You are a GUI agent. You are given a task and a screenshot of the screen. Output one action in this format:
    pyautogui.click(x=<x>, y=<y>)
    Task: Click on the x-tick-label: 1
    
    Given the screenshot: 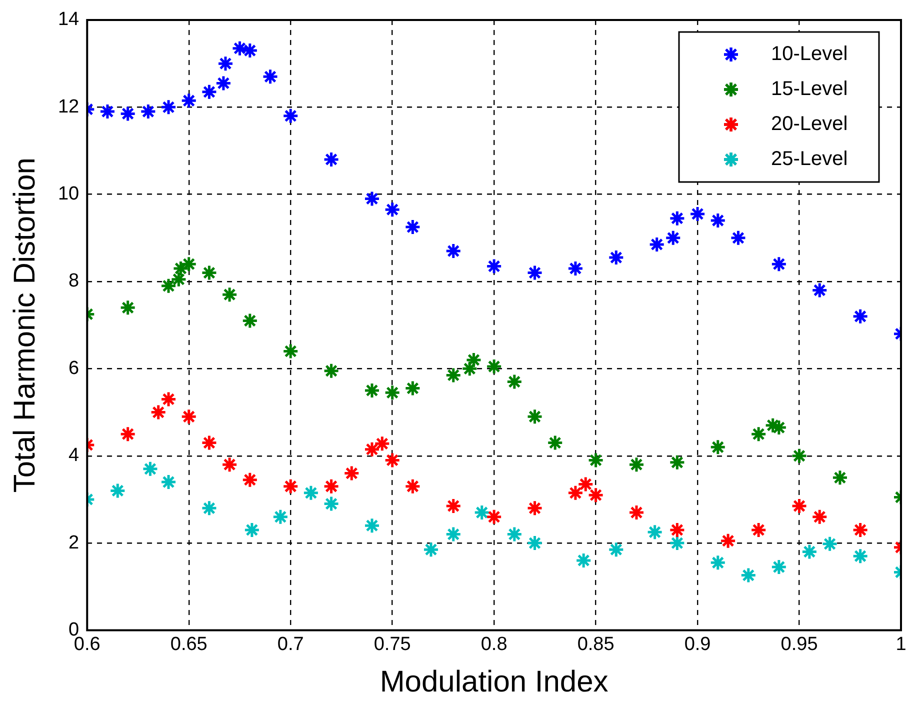 What is the action you would take?
    pyautogui.click(x=901, y=644)
    